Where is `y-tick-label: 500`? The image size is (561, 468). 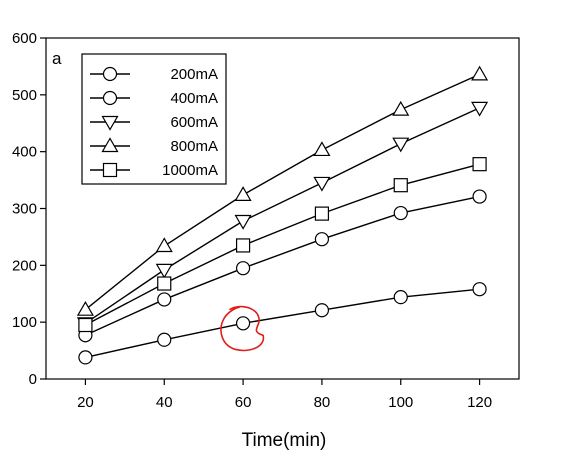 y-tick-label: 500 is located at coordinates (24, 95).